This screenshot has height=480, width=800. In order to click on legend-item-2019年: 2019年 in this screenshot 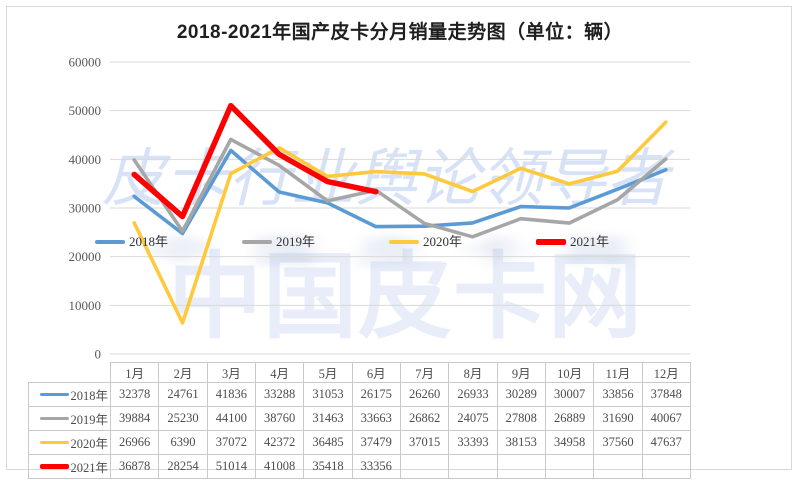, I will do `click(315, 242)`.